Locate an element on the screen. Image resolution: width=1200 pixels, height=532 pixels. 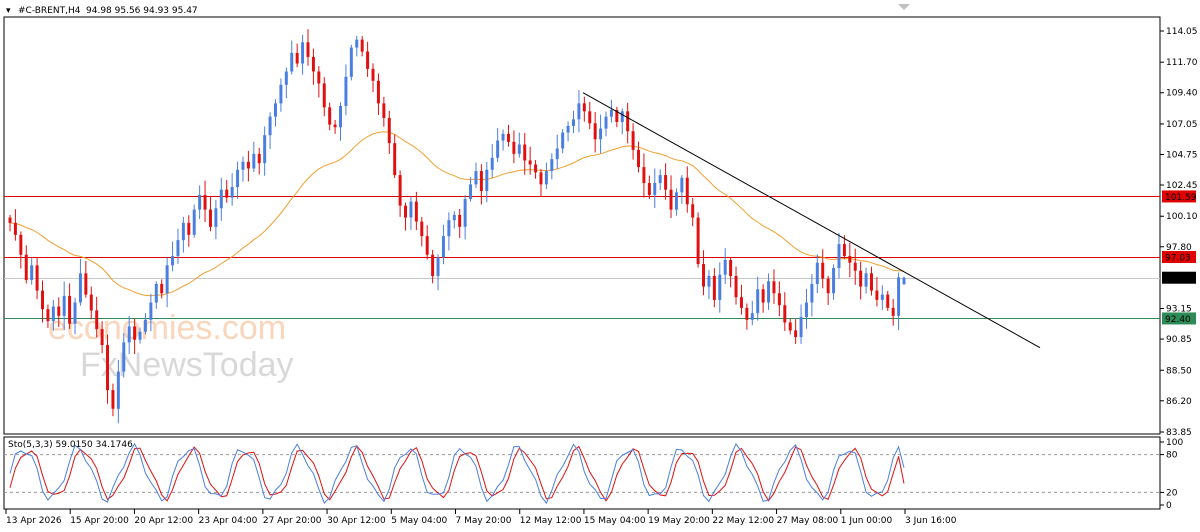
price-tick-label: 97.80 is located at coordinates (1179, 248).